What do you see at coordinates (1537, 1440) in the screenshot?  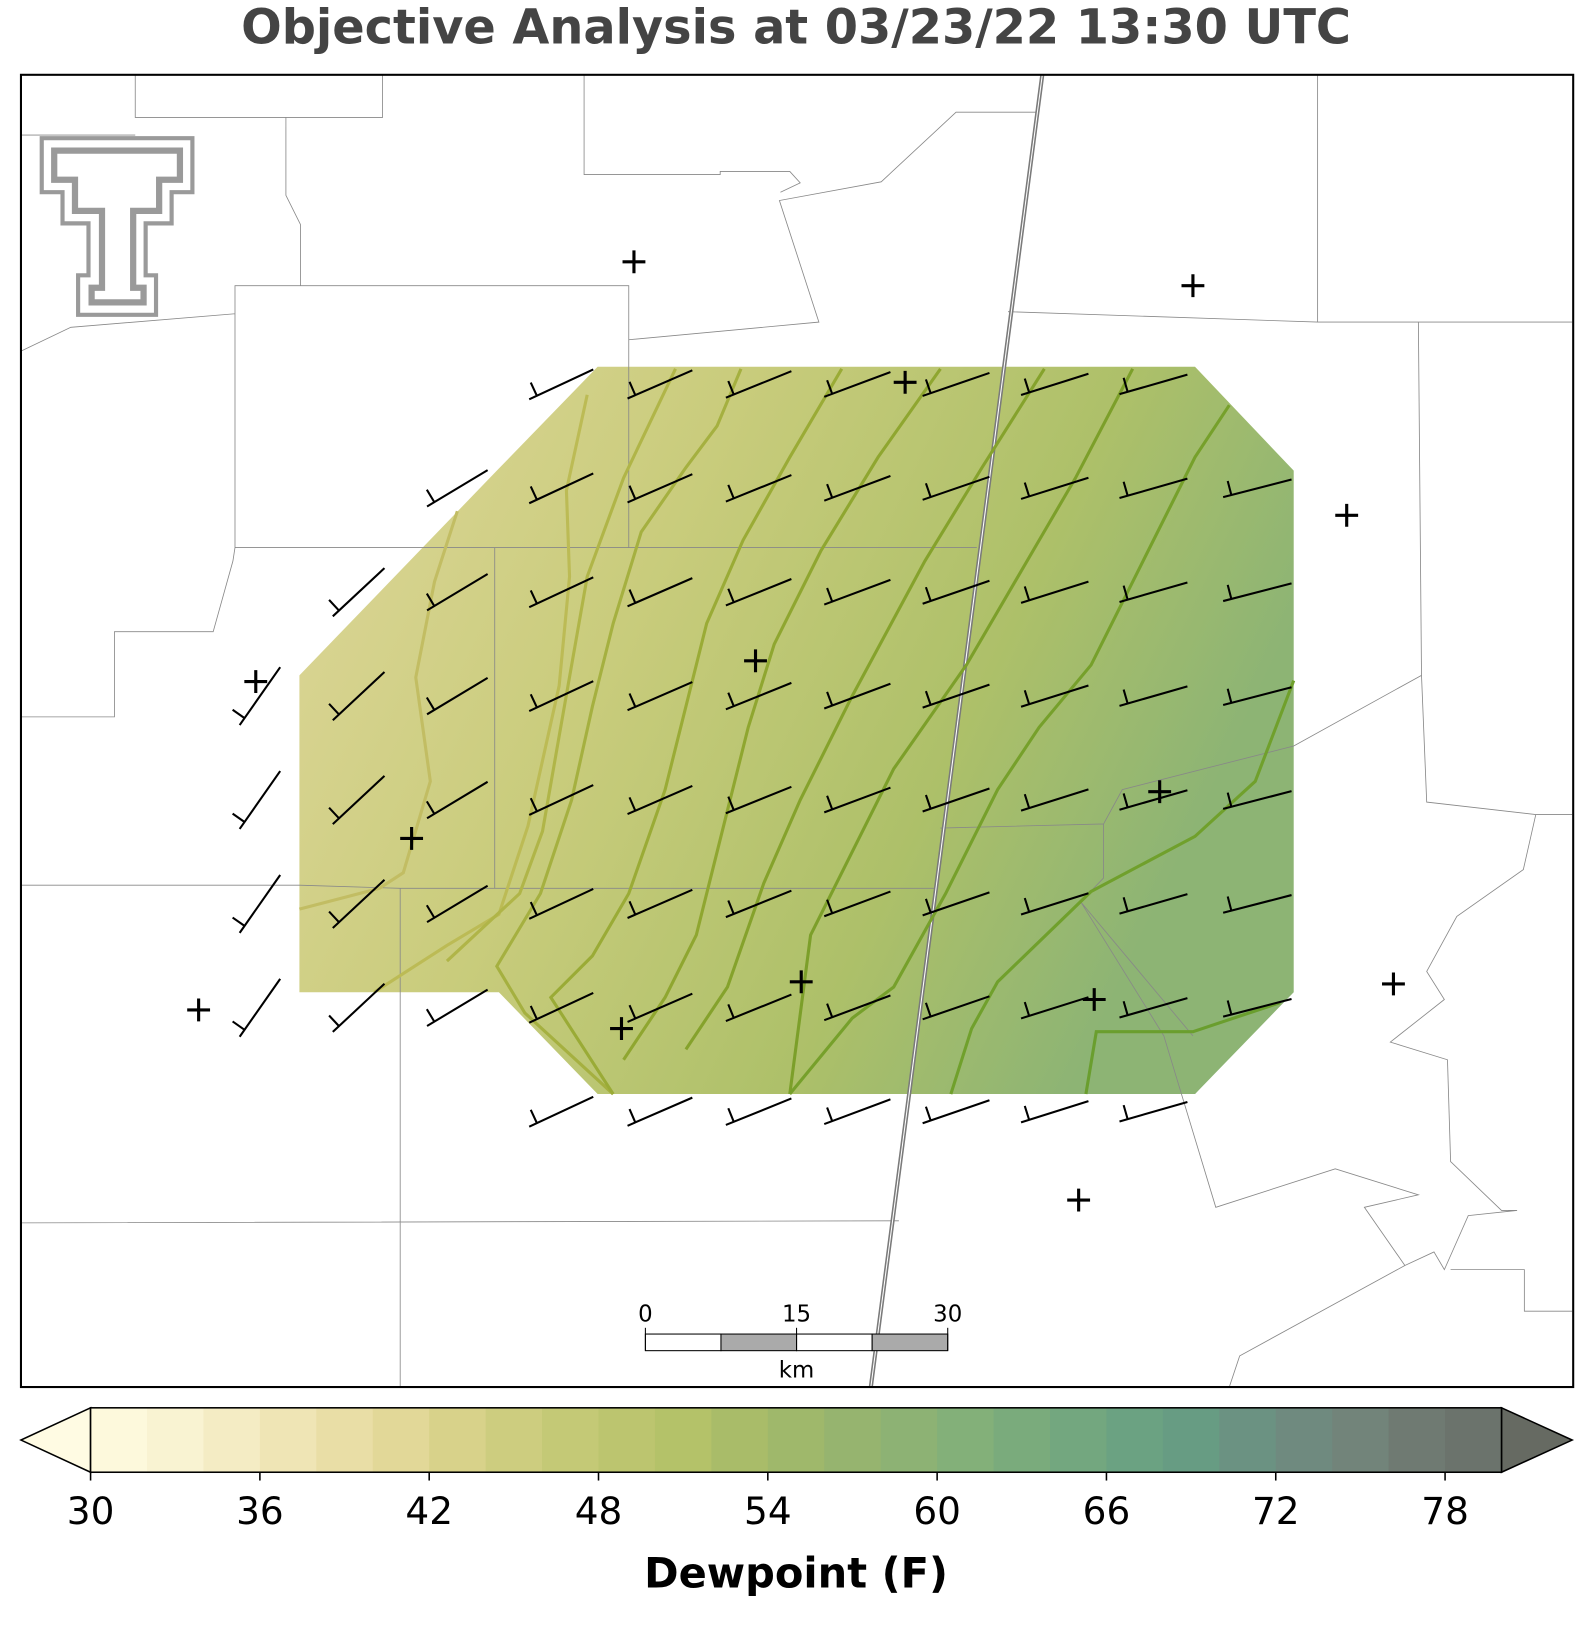 I see `colorbar-extend-high` at bounding box center [1537, 1440].